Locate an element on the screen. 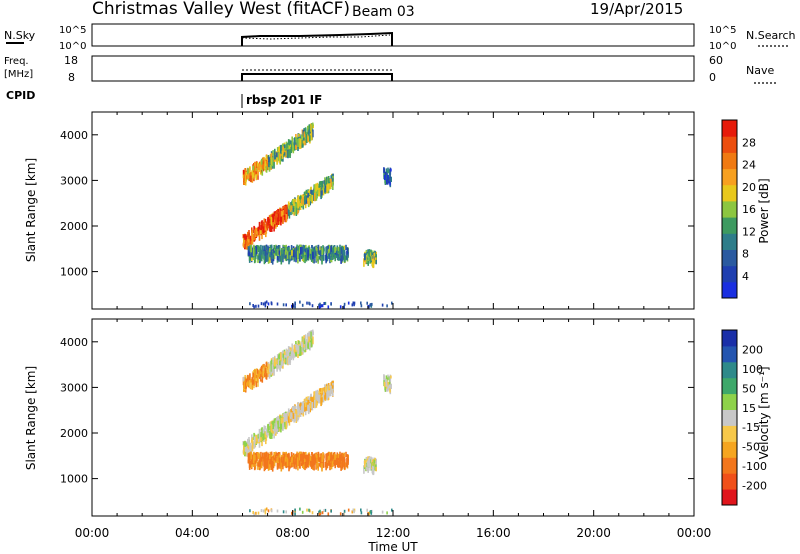  power-colorbar-label: Power [dB] is located at coordinates (764, 210).